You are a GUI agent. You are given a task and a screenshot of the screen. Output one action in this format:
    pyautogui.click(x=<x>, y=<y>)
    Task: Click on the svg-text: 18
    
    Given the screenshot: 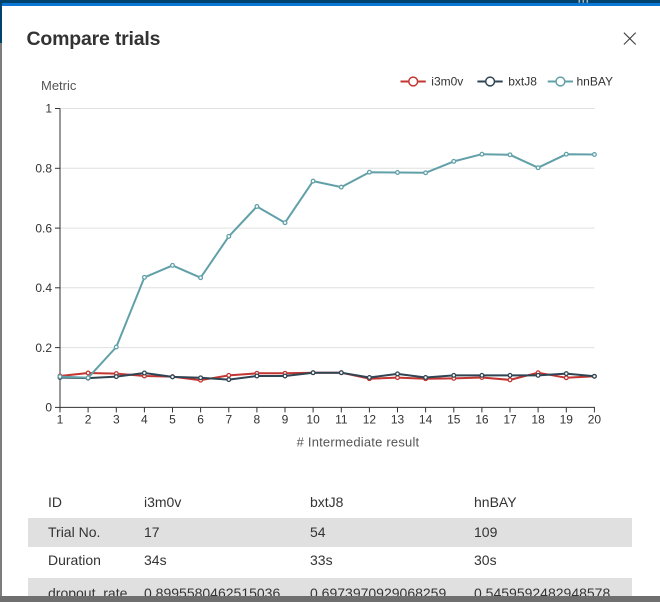 What is the action you would take?
    pyautogui.click(x=538, y=420)
    